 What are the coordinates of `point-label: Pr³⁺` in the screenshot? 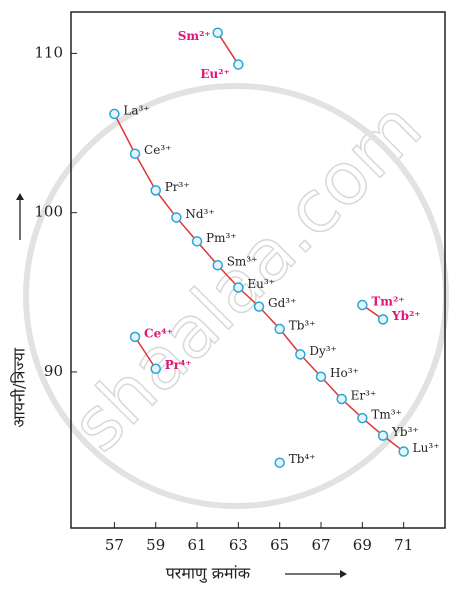 It's located at (177, 187).